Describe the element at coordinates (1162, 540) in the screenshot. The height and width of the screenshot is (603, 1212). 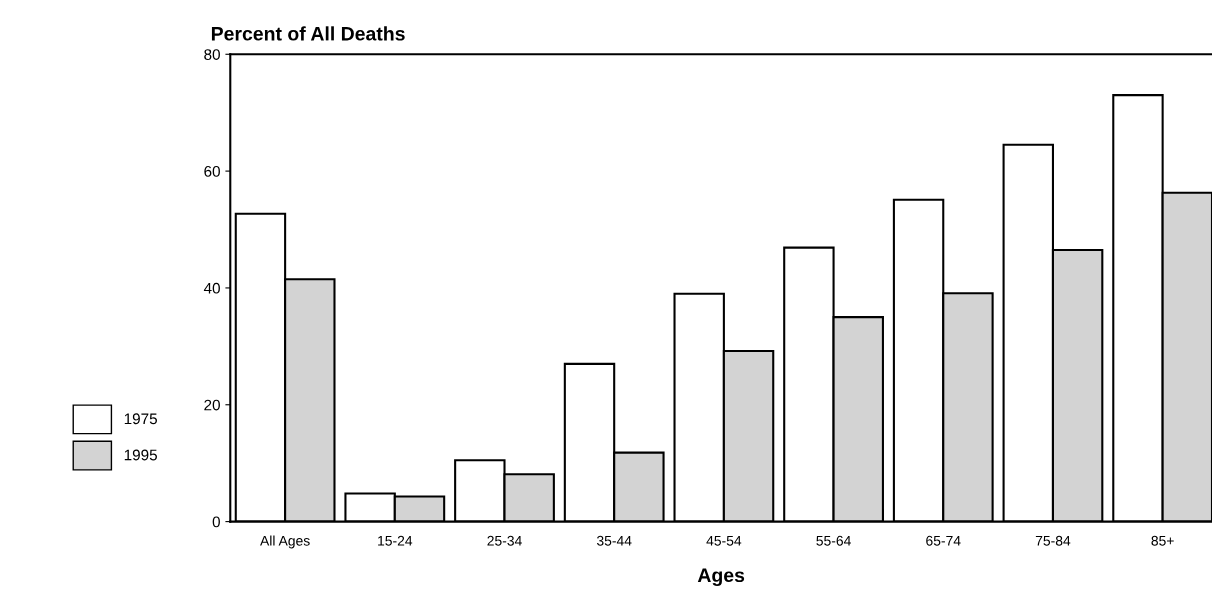
I see `x-tick-label: 85+` at that location.